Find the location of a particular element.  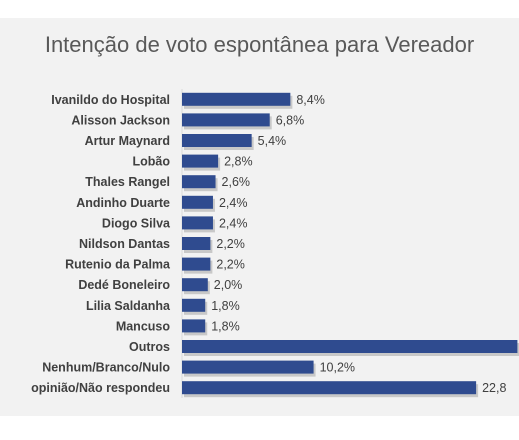

category-label-lobao: Lobão is located at coordinates (152, 162).